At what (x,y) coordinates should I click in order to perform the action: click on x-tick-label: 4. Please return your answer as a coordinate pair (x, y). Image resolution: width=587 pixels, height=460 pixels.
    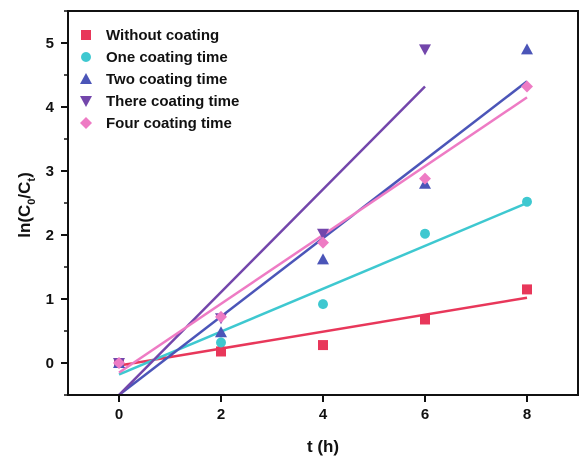
    Looking at the image, I should click on (323, 414).